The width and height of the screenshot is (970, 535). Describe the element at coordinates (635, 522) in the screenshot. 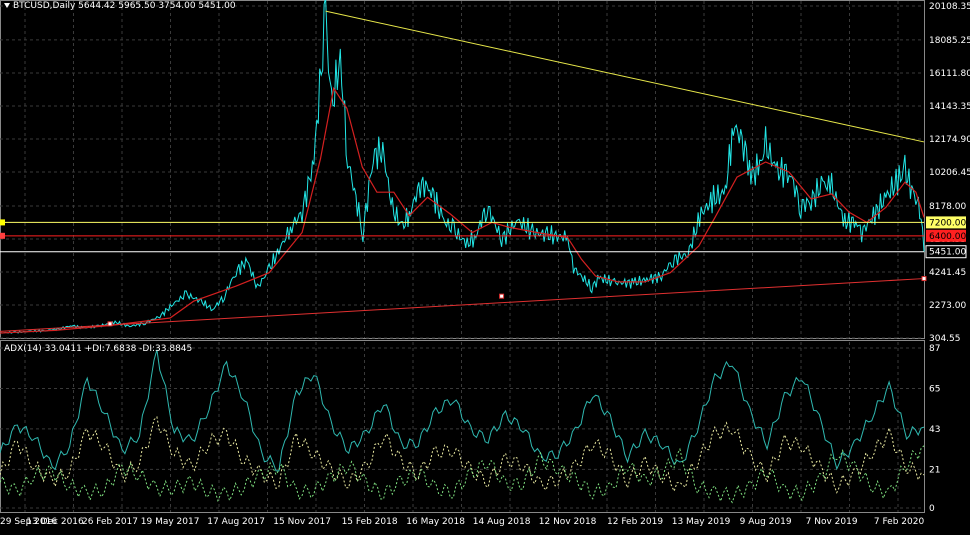

I see `date-tick-label: 12 Feb 2019` at that location.